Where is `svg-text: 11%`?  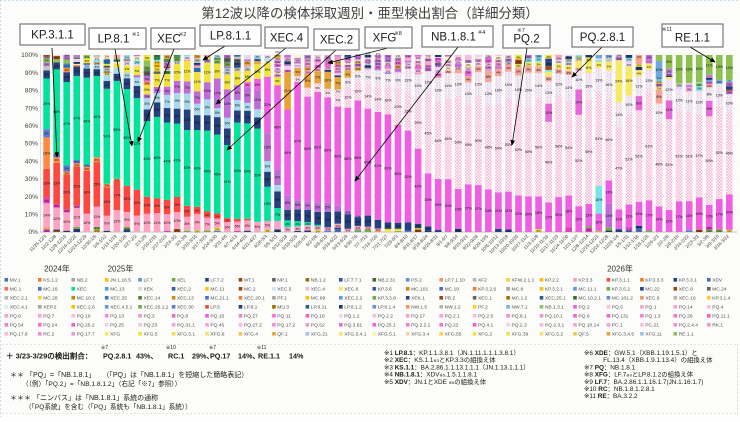 svg-text: 11% is located at coordinates (97, 217).